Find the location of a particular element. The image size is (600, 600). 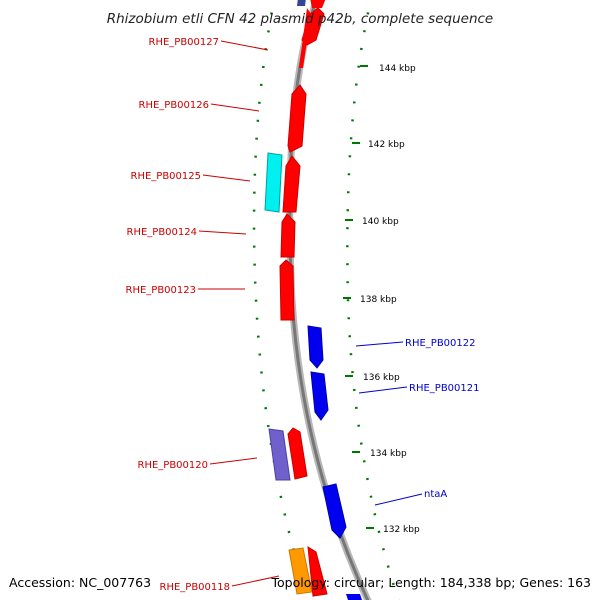

kbp-tick-134: 134 kbp is located at coordinates (379, 454).